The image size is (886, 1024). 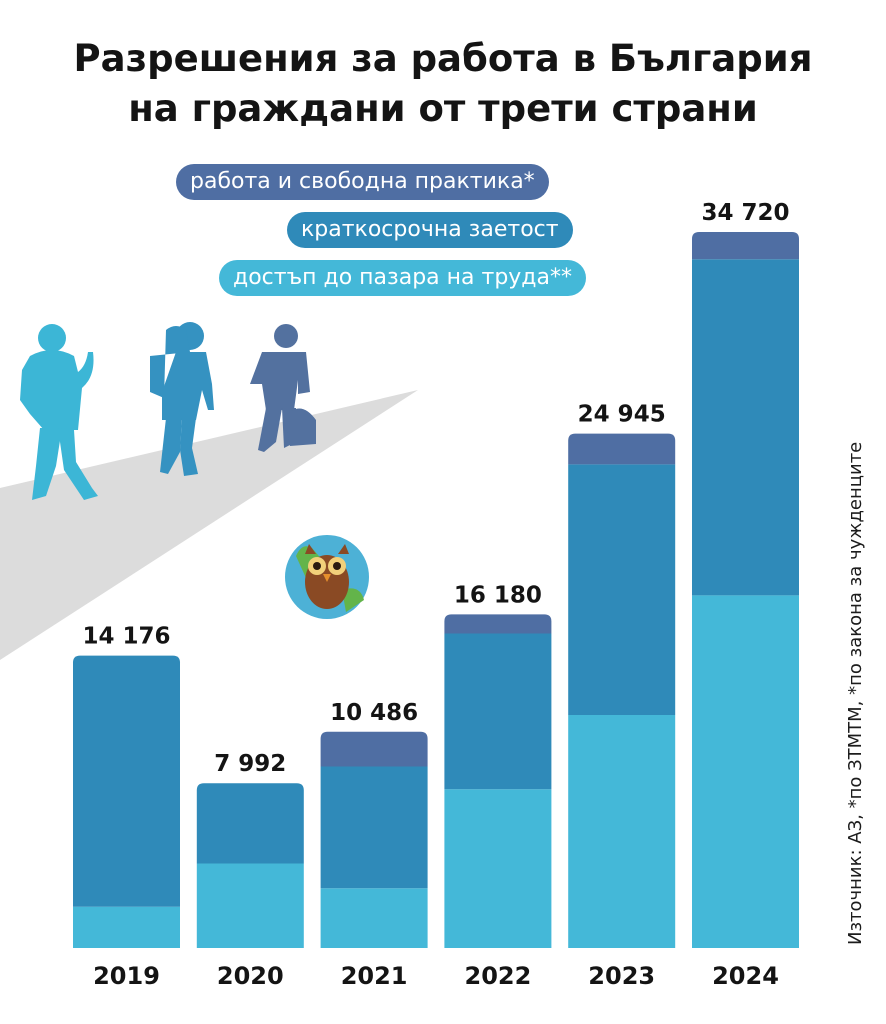 What do you see at coordinates (498, 595) in the screenshot?
I see `total-label-2022: 16 180` at bounding box center [498, 595].